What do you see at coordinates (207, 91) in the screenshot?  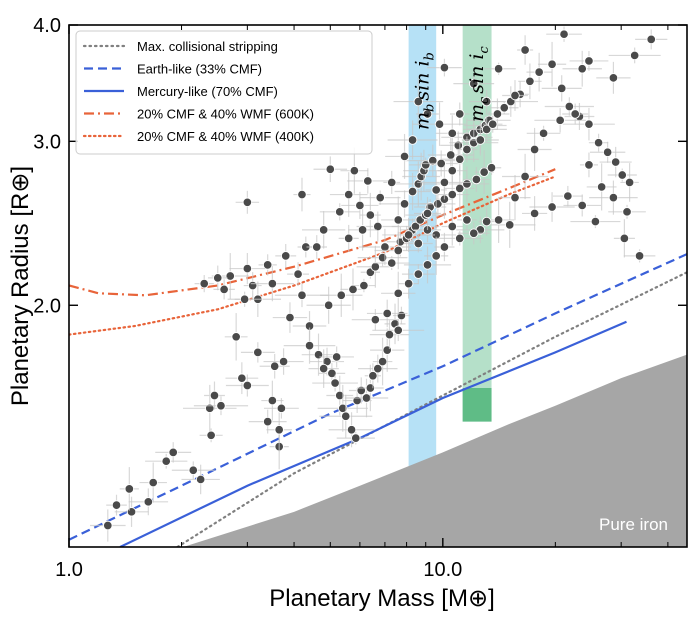 I see `legend-label: Mercury-like (70% CMF)` at bounding box center [207, 91].